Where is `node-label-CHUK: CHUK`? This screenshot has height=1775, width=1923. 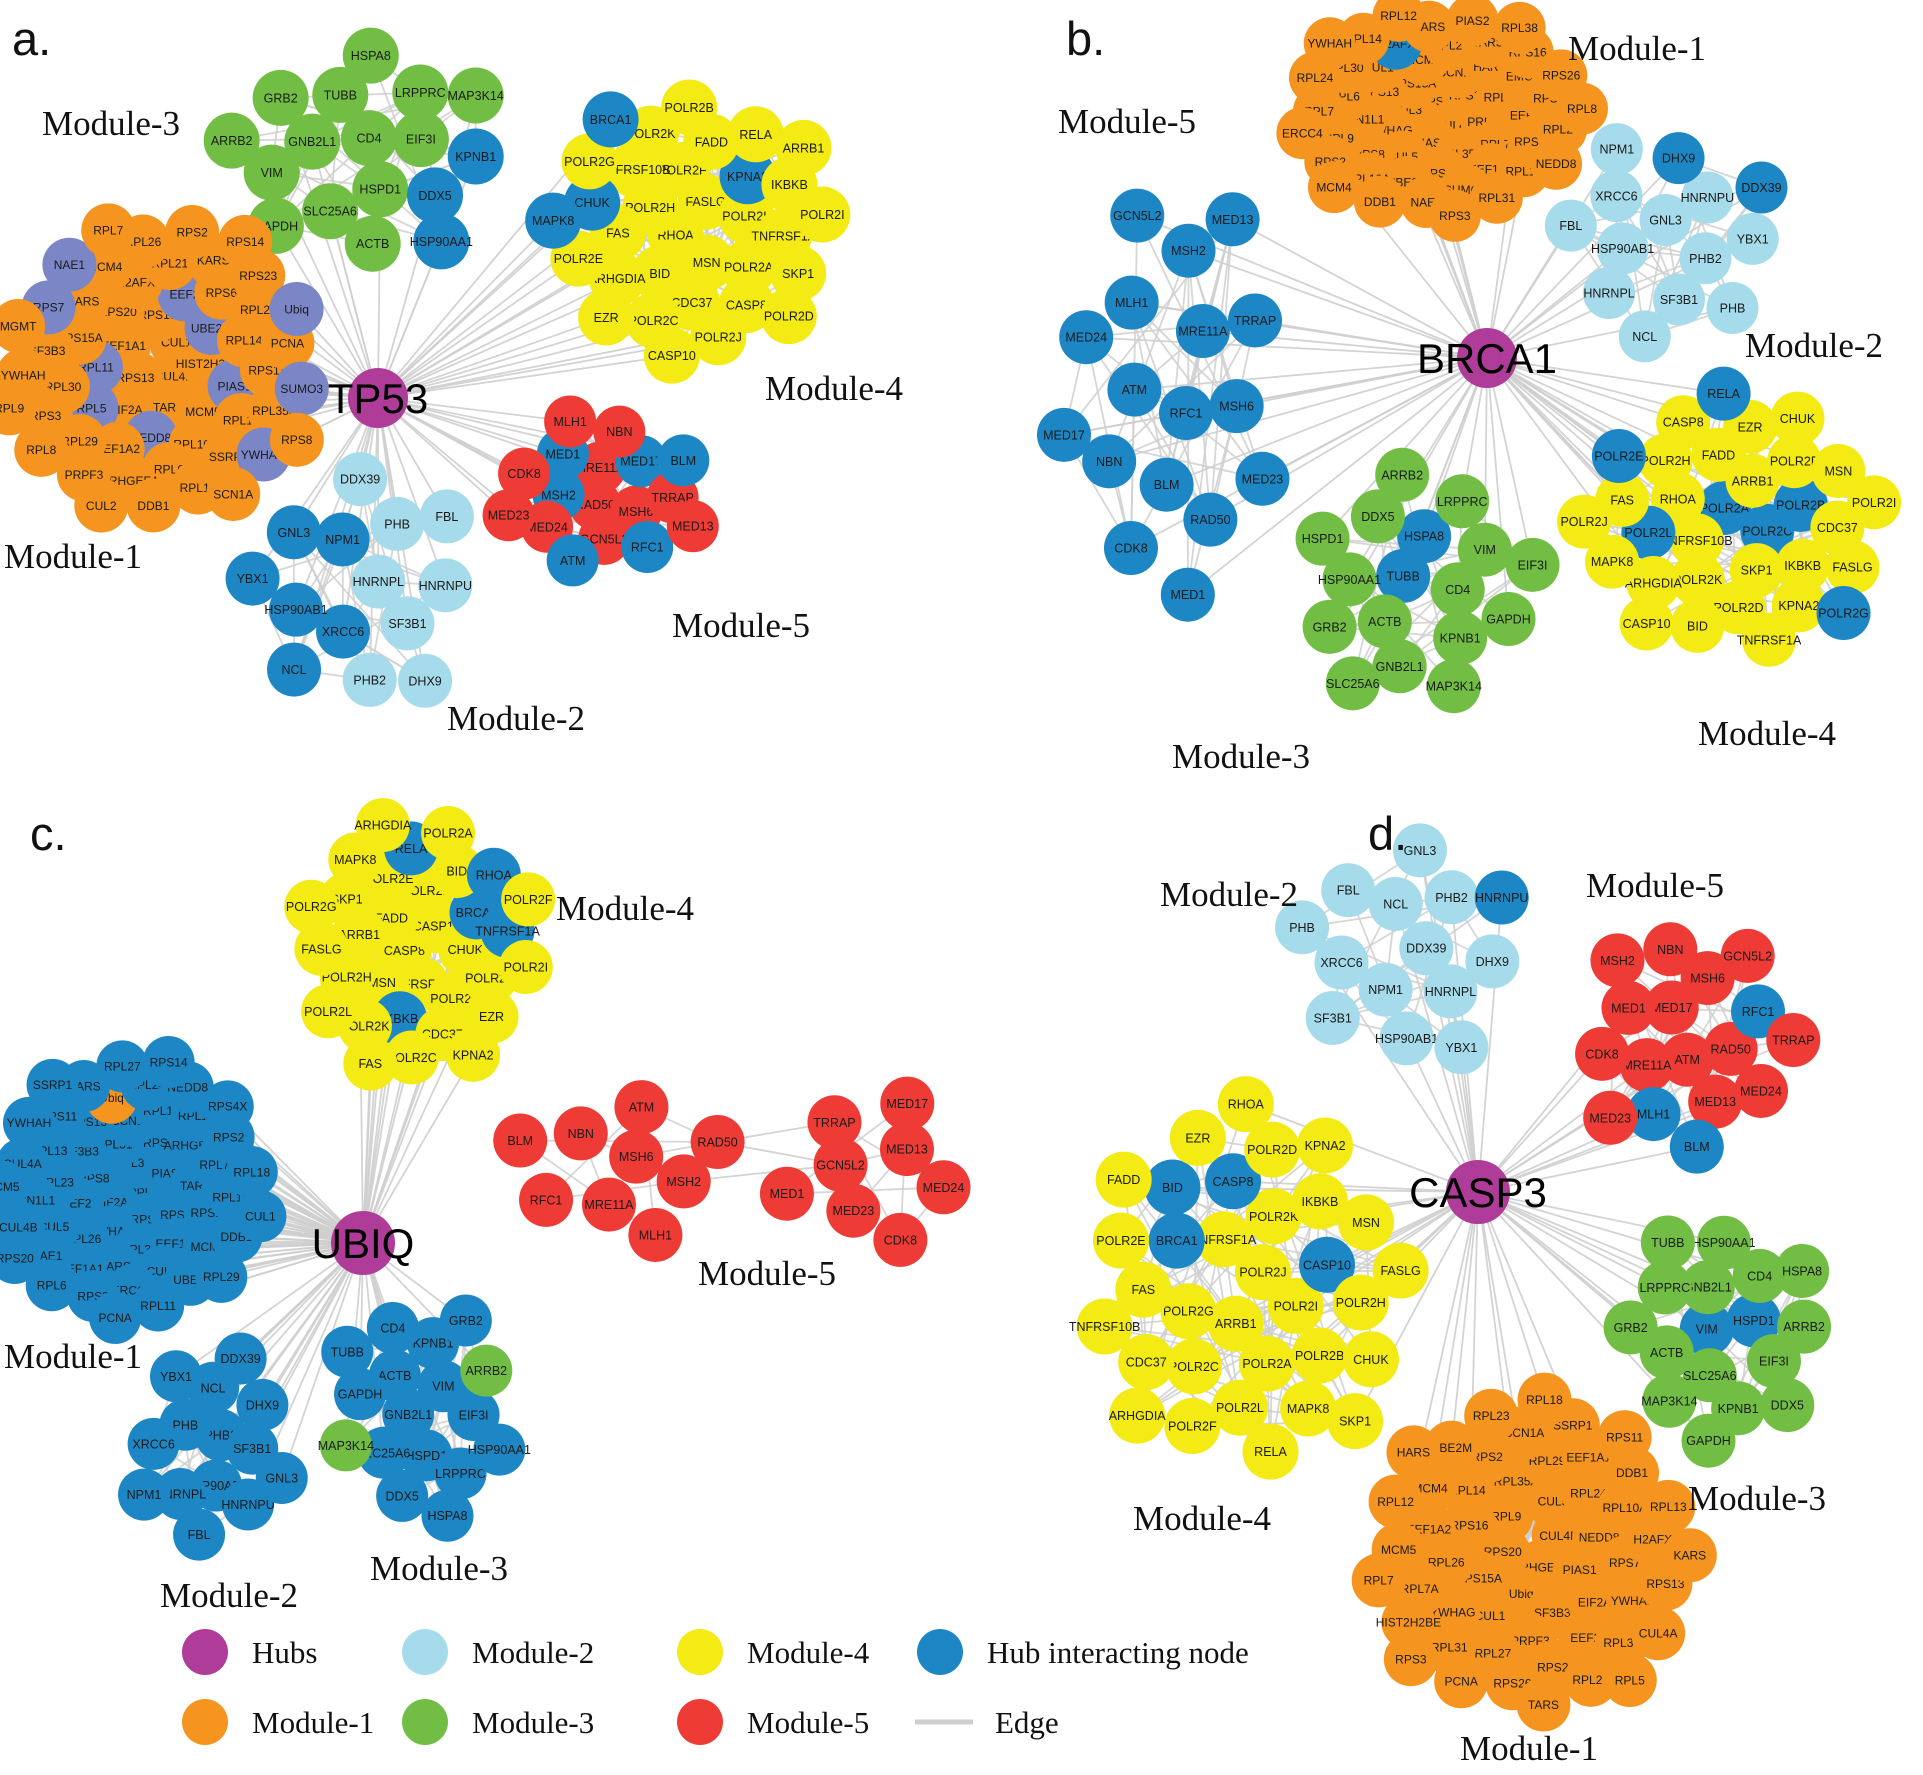 node-label-CHUK: CHUK is located at coordinates (592, 203).